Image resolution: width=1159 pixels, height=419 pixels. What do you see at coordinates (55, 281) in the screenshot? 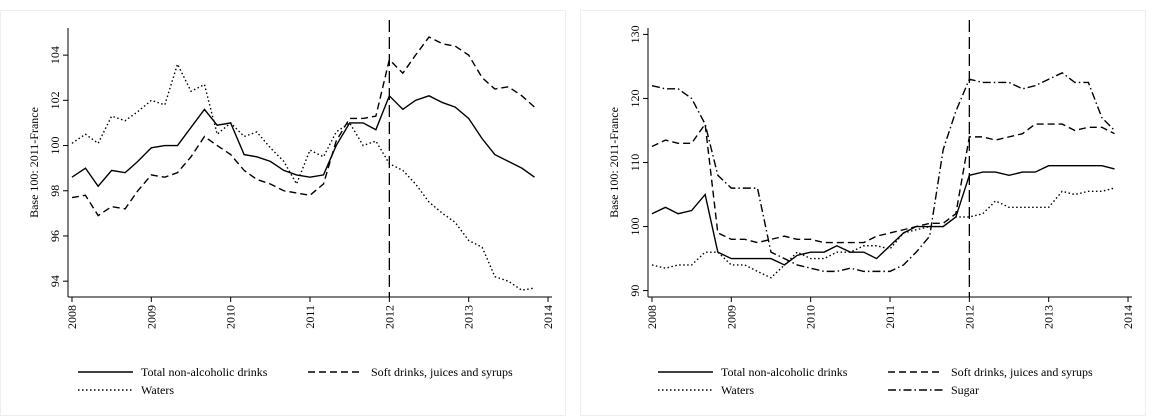
I see `y-tick-label: 94` at bounding box center [55, 281].